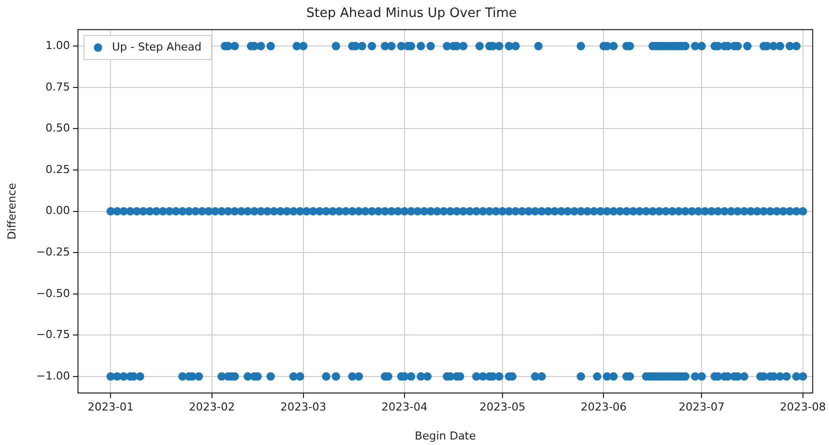 The width and height of the screenshot is (829, 445). Describe the element at coordinates (53, 375) in the screenshot. I see `y-tick-label: −1.00` at that location.